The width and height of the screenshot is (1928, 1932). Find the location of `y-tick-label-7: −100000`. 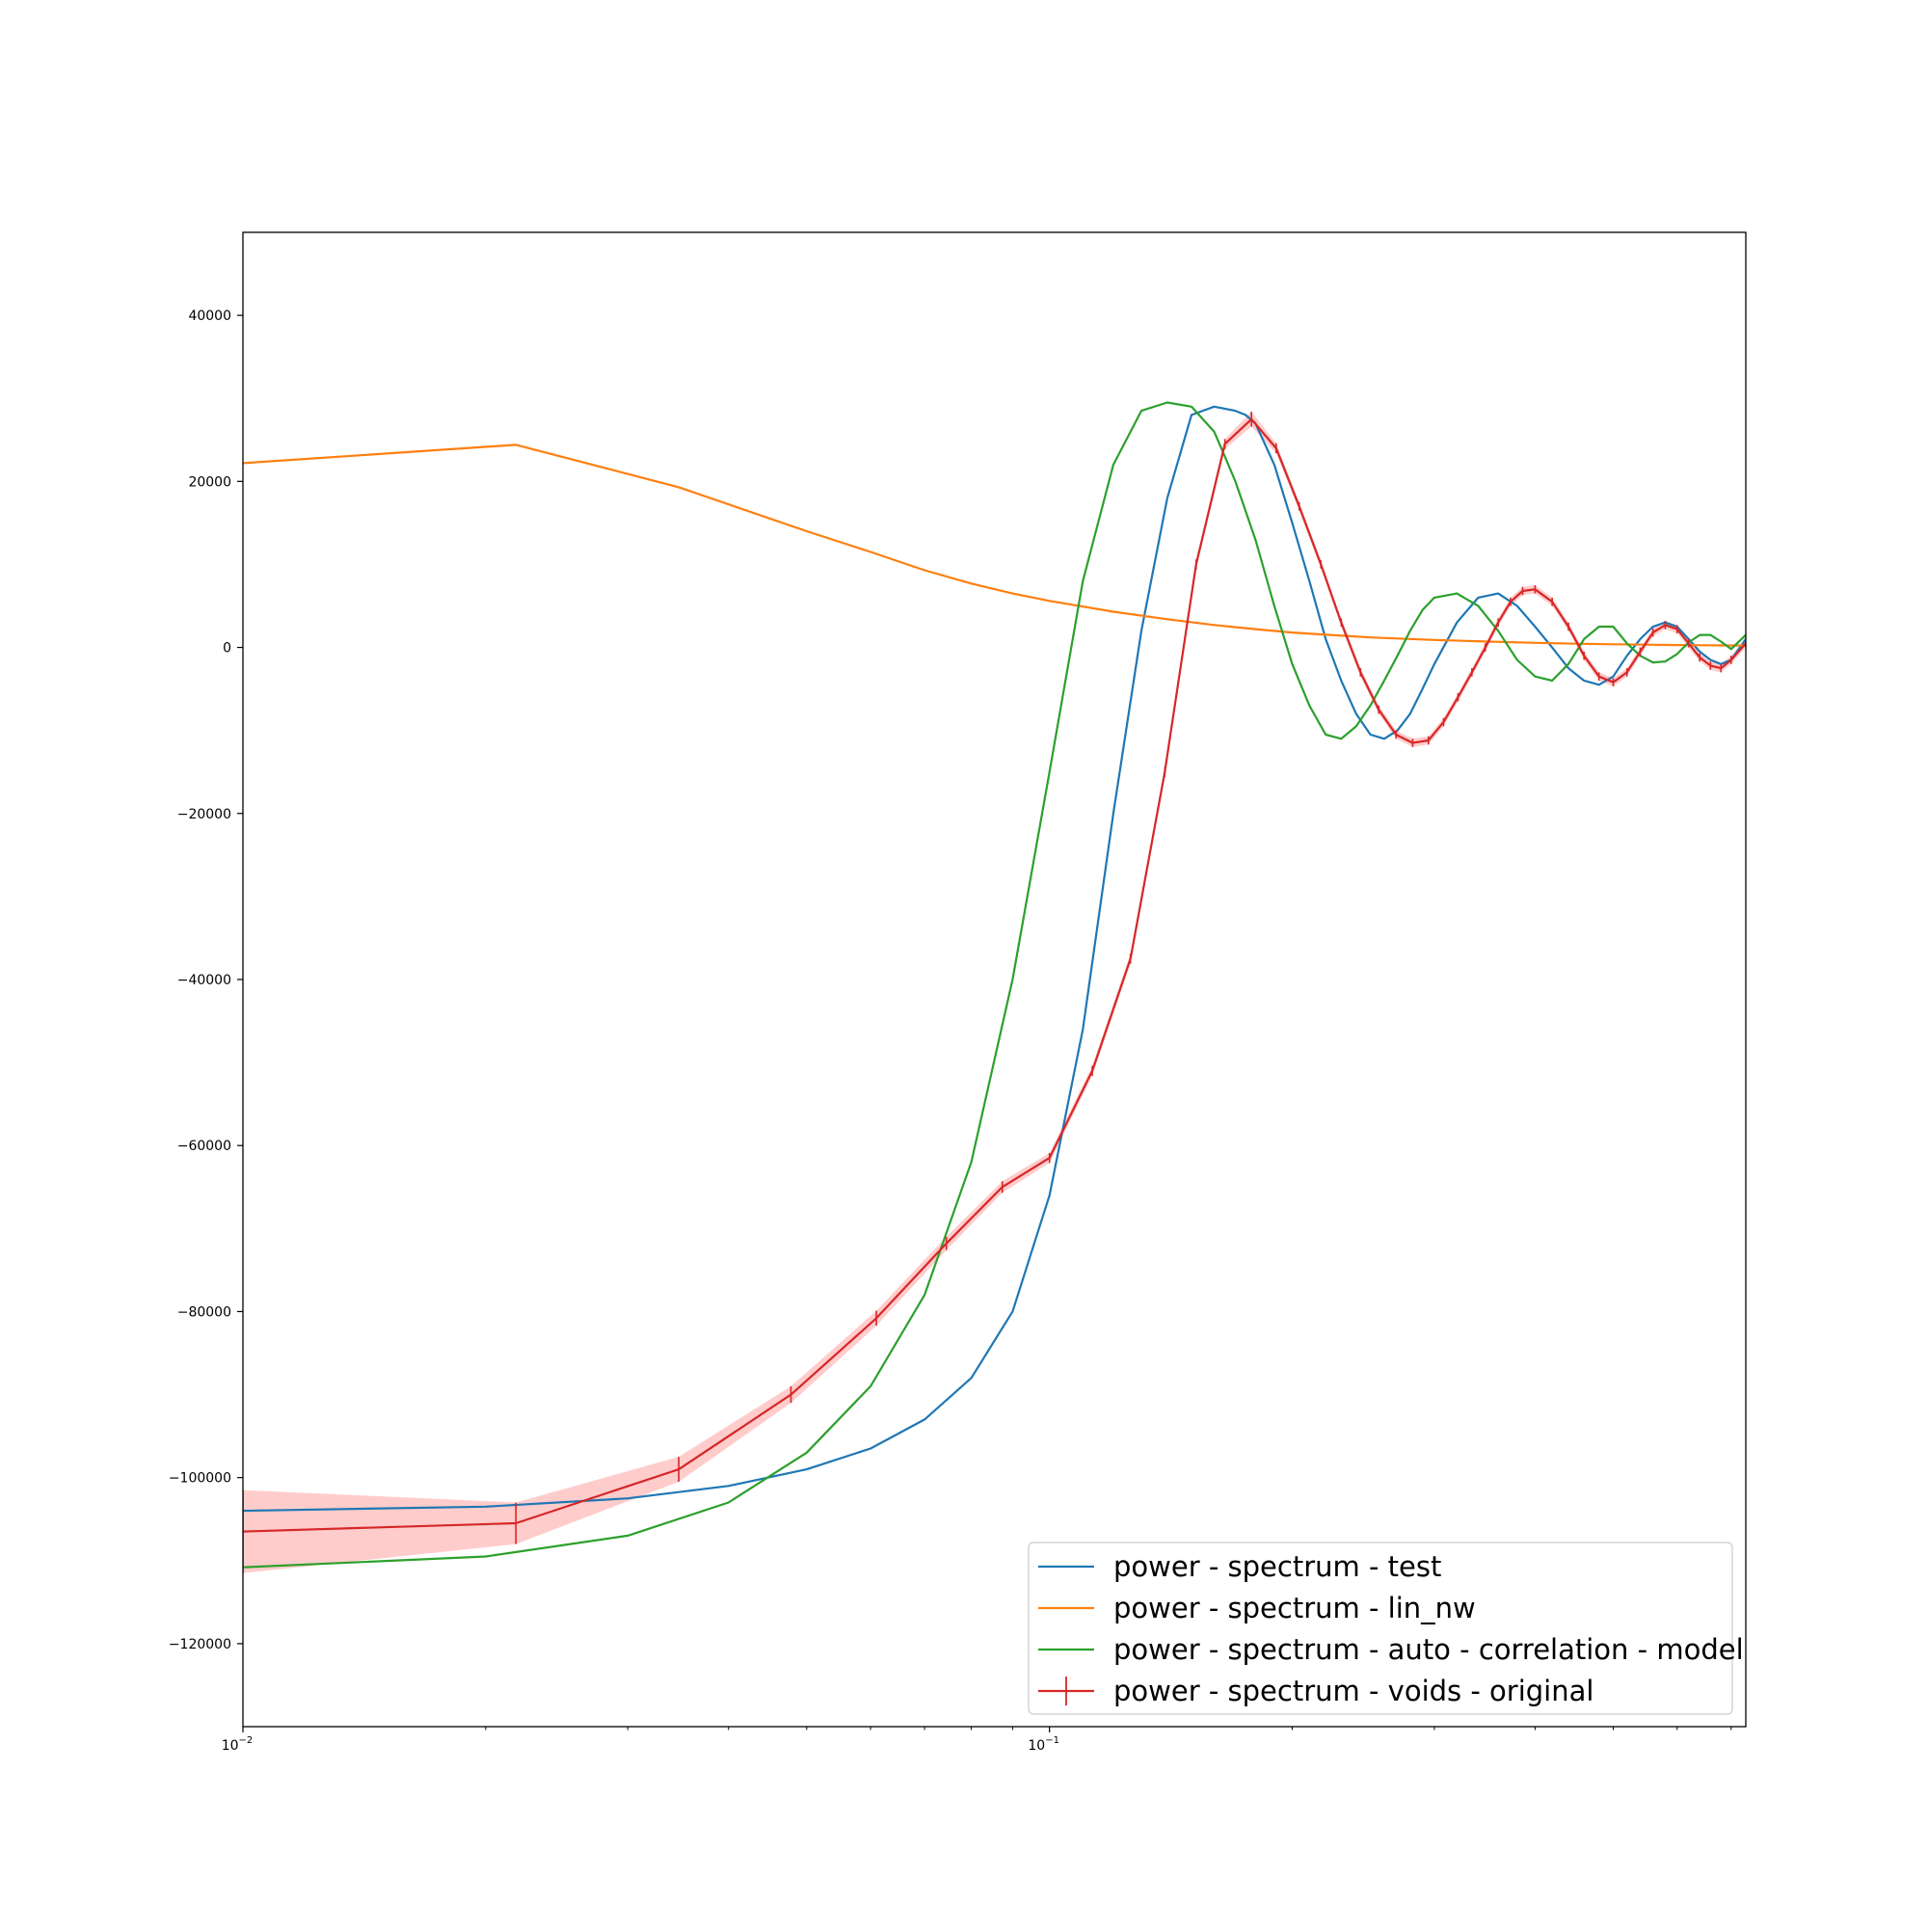

y-tick-label-7: −100000 is located at coordinates (200, 1479).